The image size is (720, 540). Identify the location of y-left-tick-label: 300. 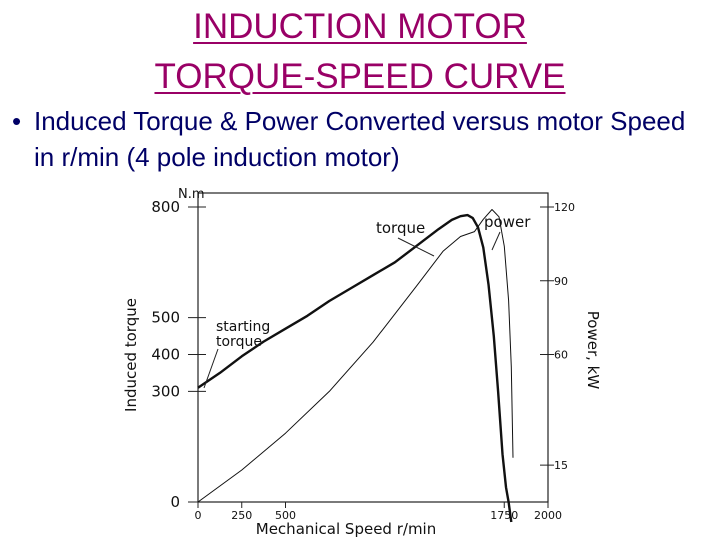
(165, 391).